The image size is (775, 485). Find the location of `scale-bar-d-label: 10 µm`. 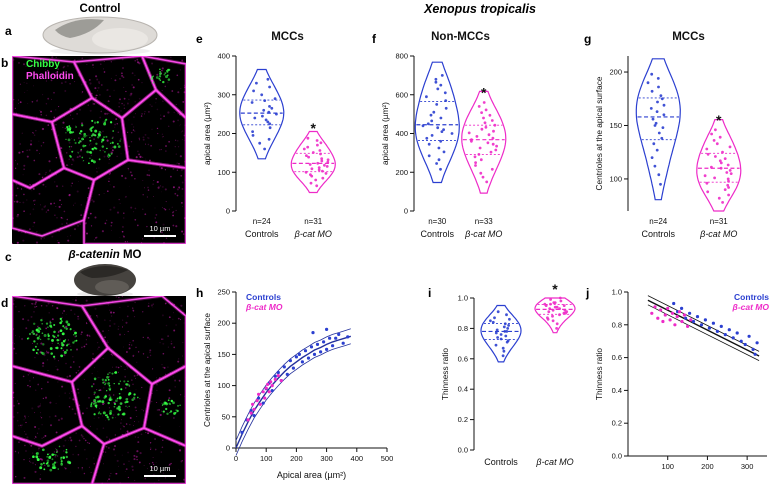

scale-bar-d-label: 10 µm is located at coordinates (160, 468).